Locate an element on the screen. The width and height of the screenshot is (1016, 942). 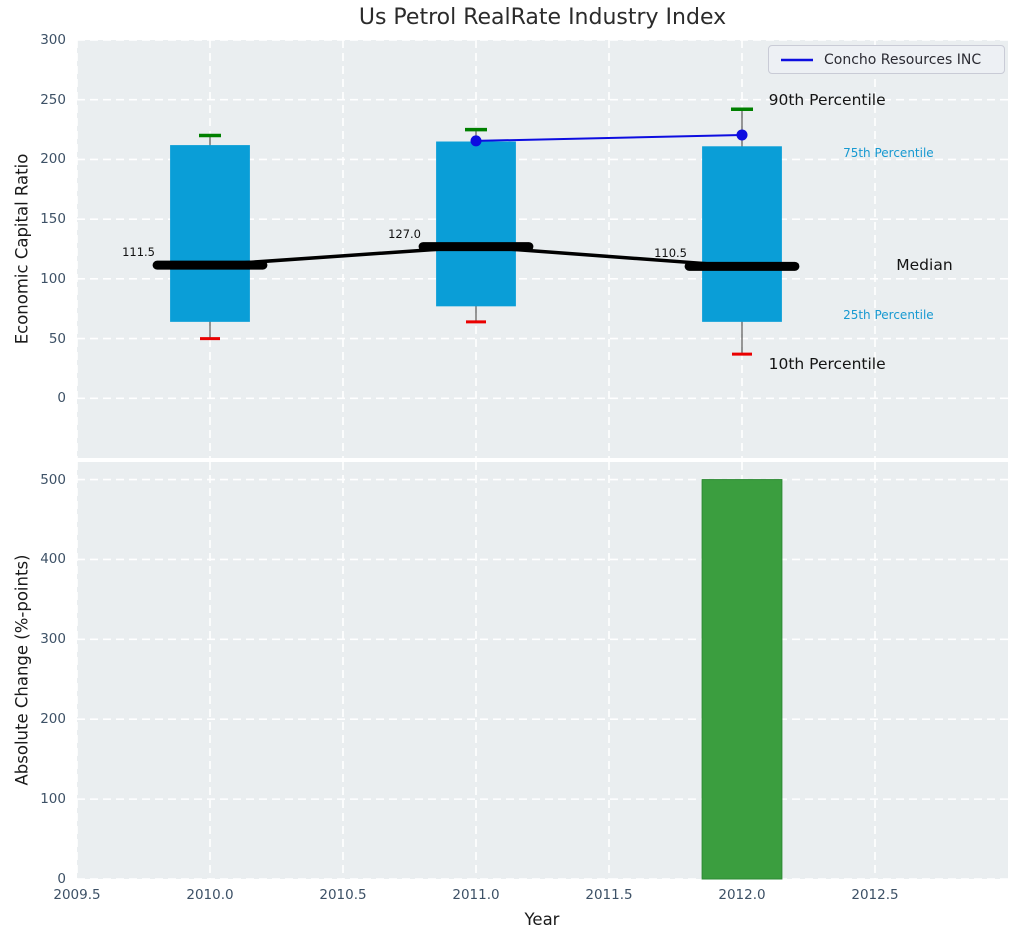
x-tick-label: 2012.5 is located at coordinates (875, 895).